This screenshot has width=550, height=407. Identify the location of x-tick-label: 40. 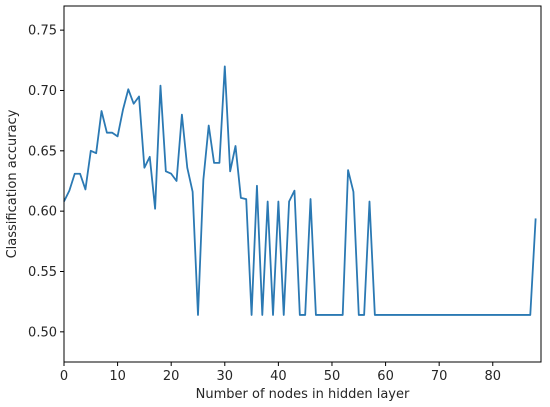
(278, 376).